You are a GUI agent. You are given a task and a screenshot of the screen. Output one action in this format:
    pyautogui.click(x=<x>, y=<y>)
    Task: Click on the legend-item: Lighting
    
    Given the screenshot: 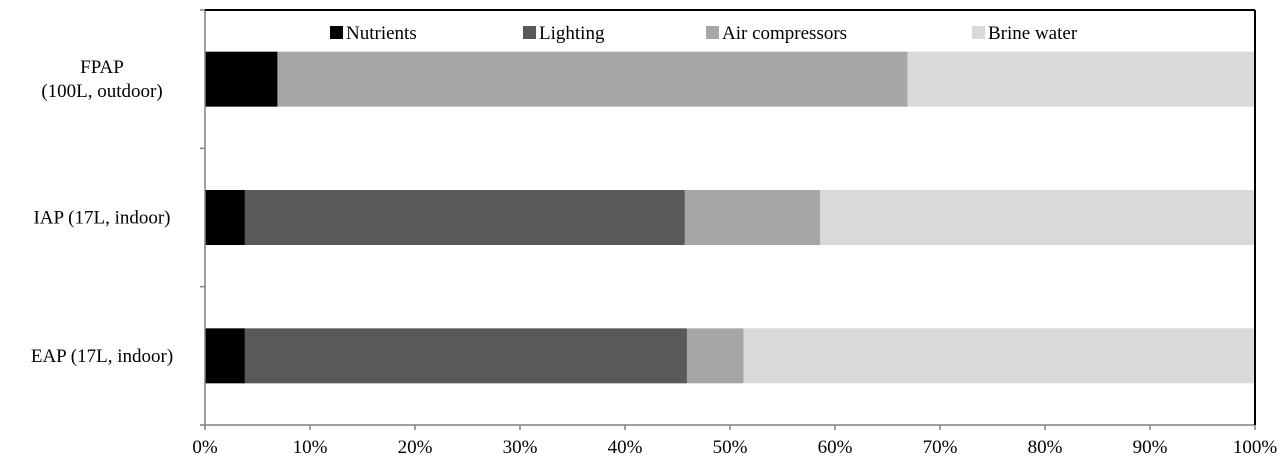 What is the action you would take?
    pyautogui.click(x=564, y=33)
    